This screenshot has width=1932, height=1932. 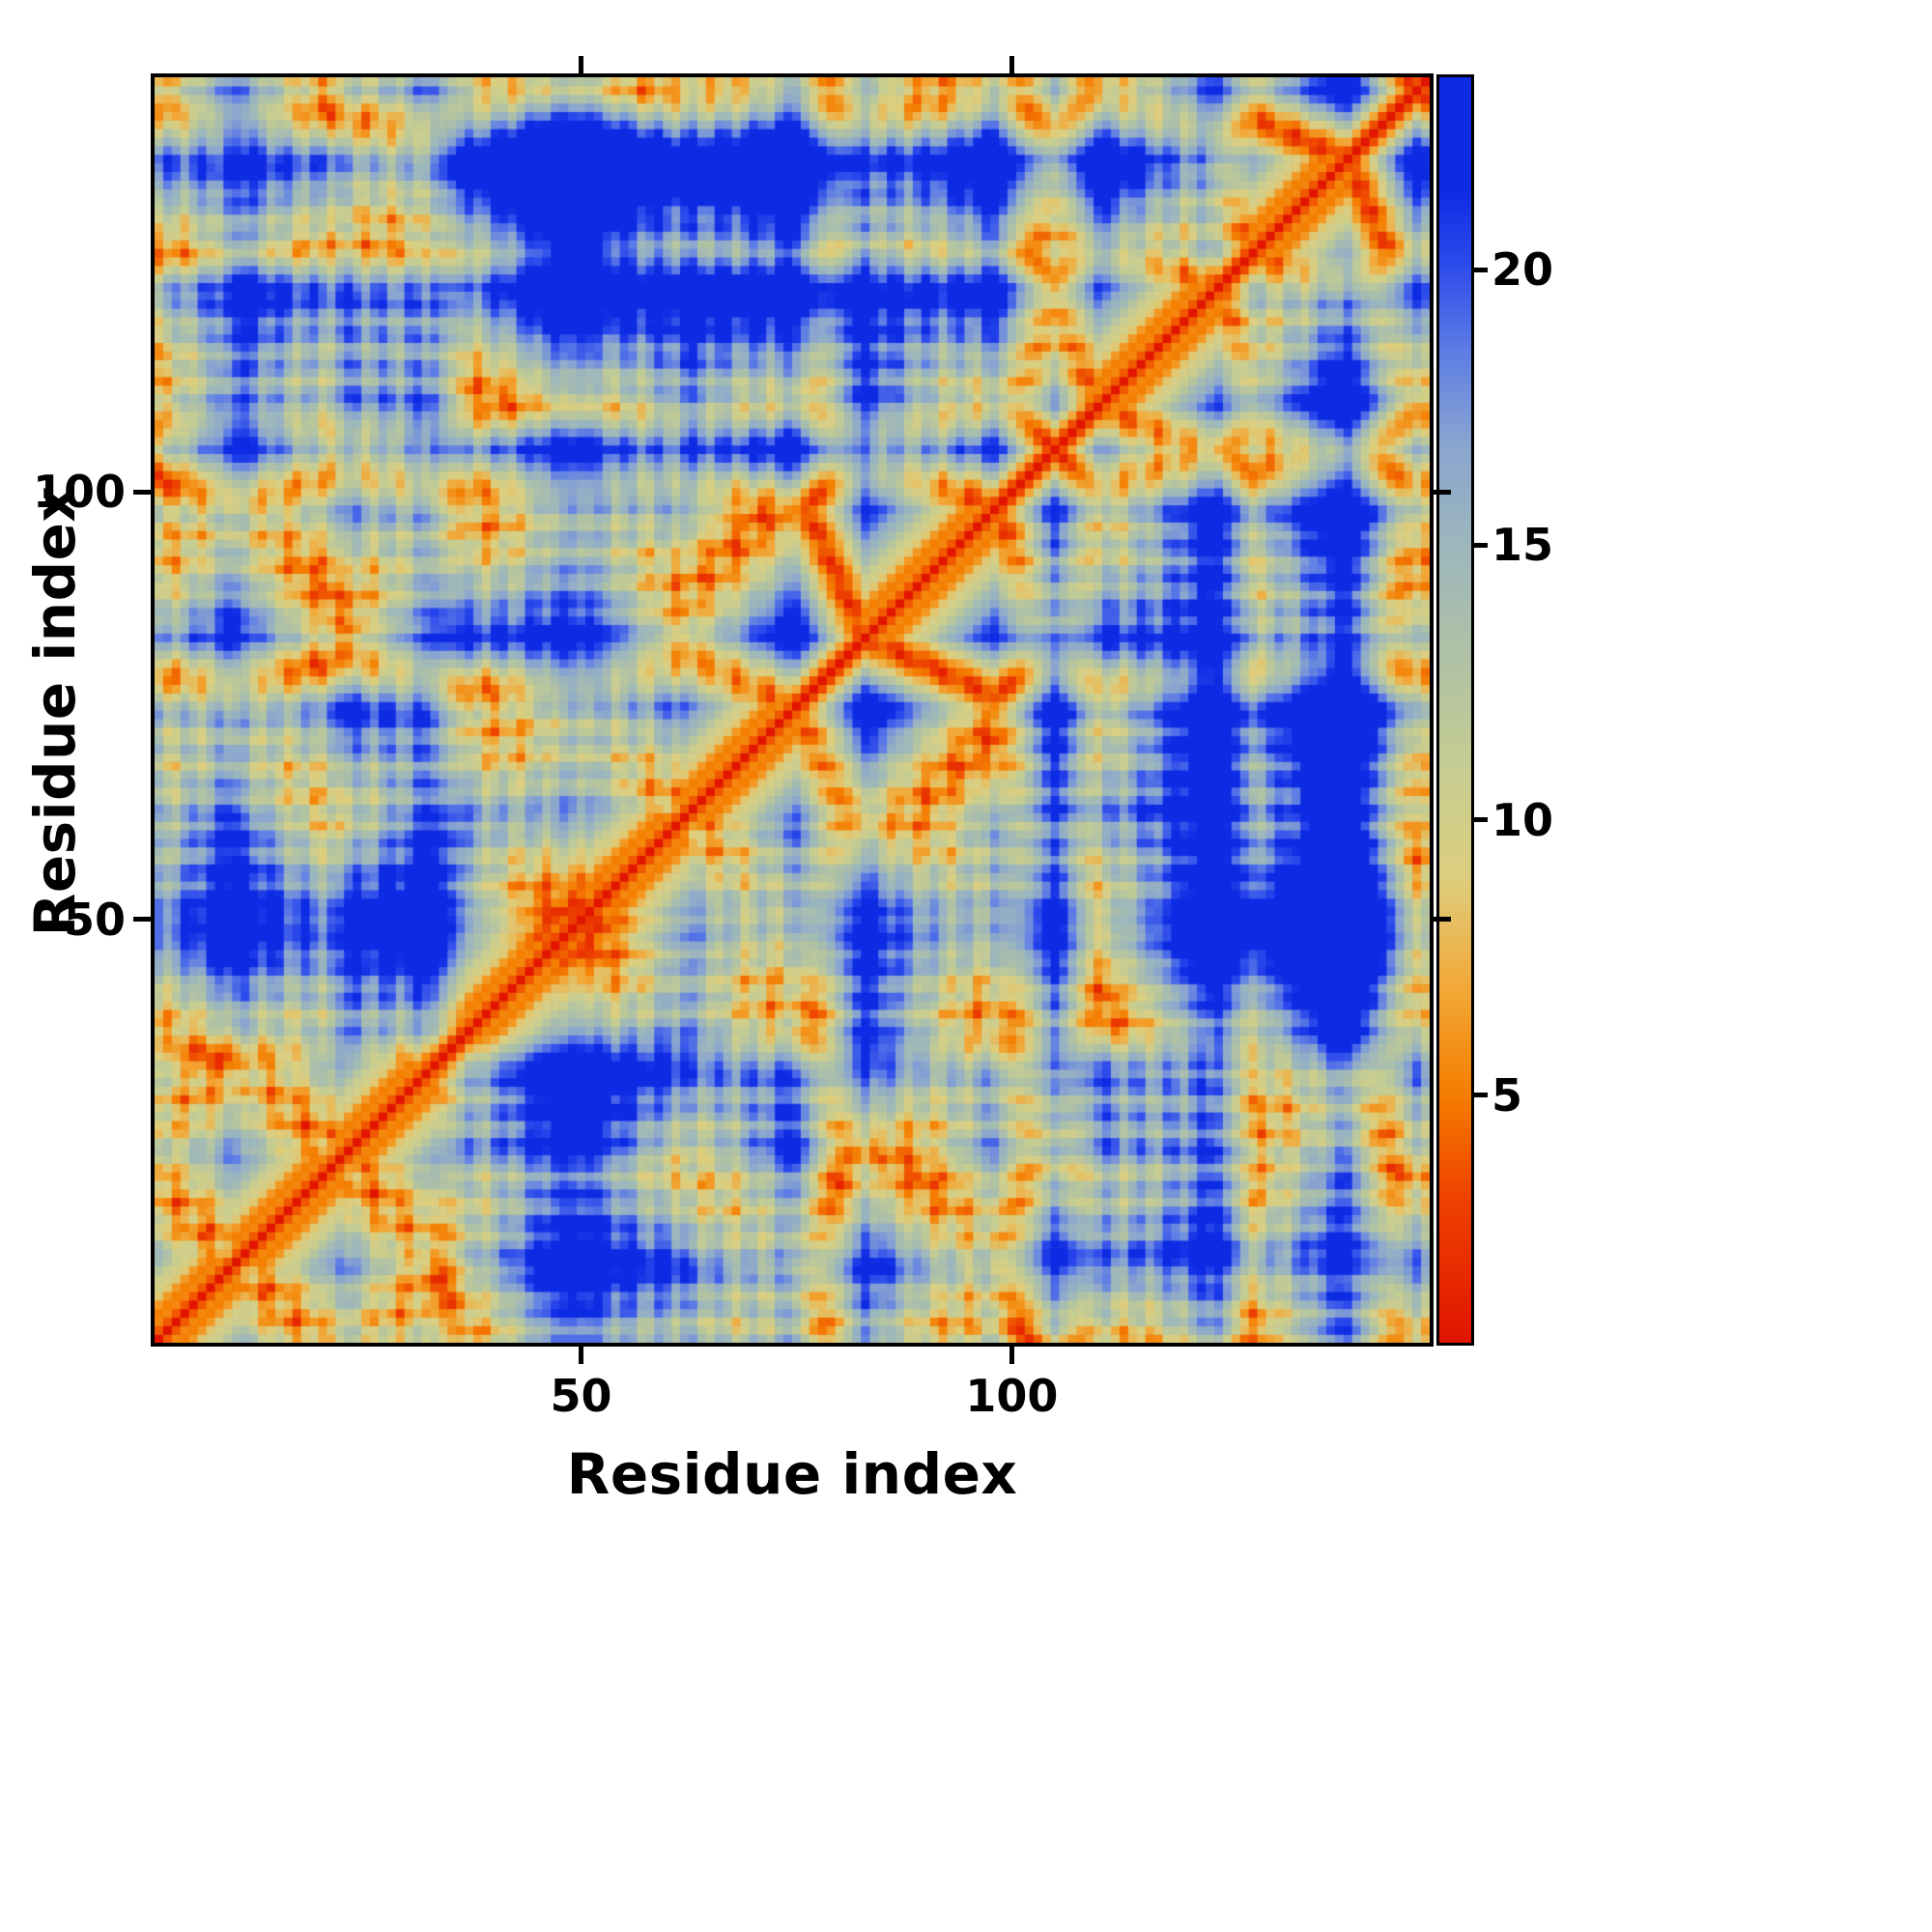 I want to click on y-axis-title: Residue index, so click(x=55, y=711).